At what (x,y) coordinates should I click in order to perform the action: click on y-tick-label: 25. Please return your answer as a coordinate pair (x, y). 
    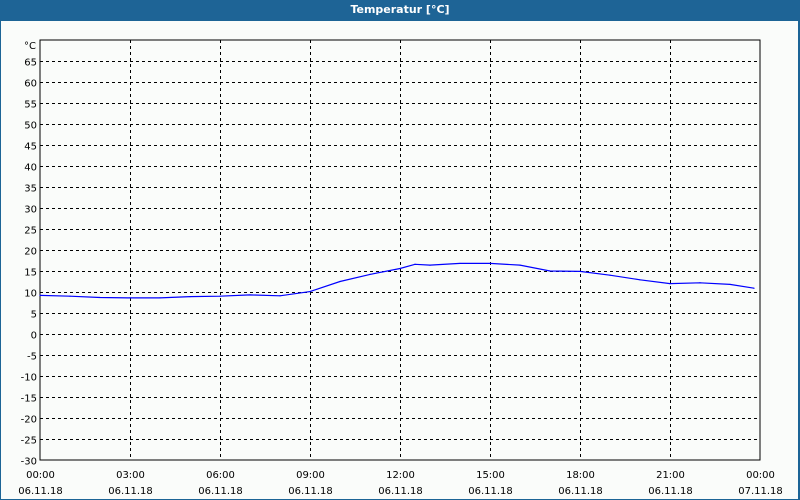
    Looking at the image, I should click on (30, 231).